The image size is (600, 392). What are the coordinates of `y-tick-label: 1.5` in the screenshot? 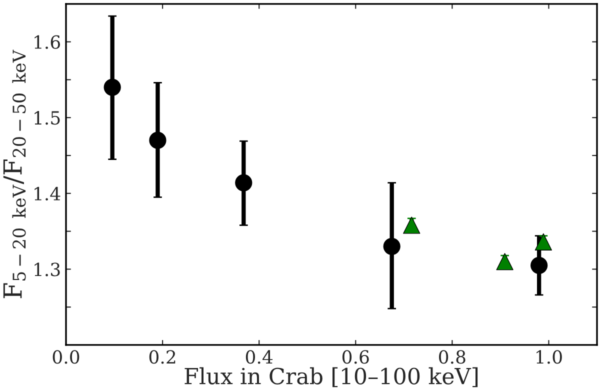 It's located at (47, 118).